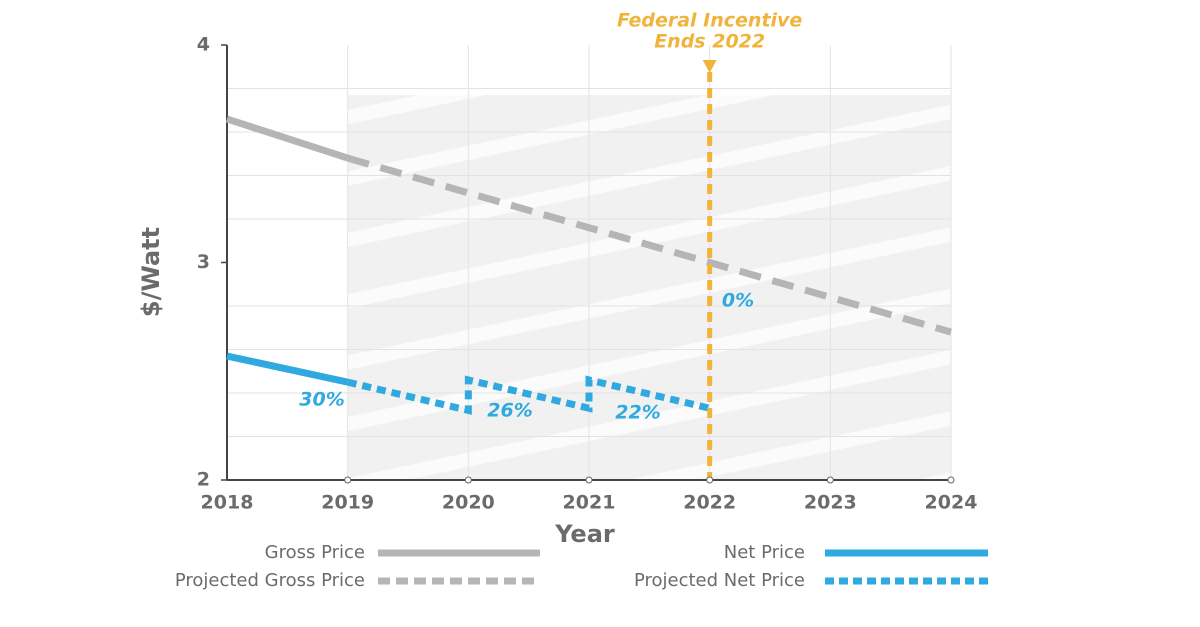 The image size is (1200, 627). Describe the element at coordinates (719, 580) in the screenshot. I see `legend-label: Projected Net Price` at that location.